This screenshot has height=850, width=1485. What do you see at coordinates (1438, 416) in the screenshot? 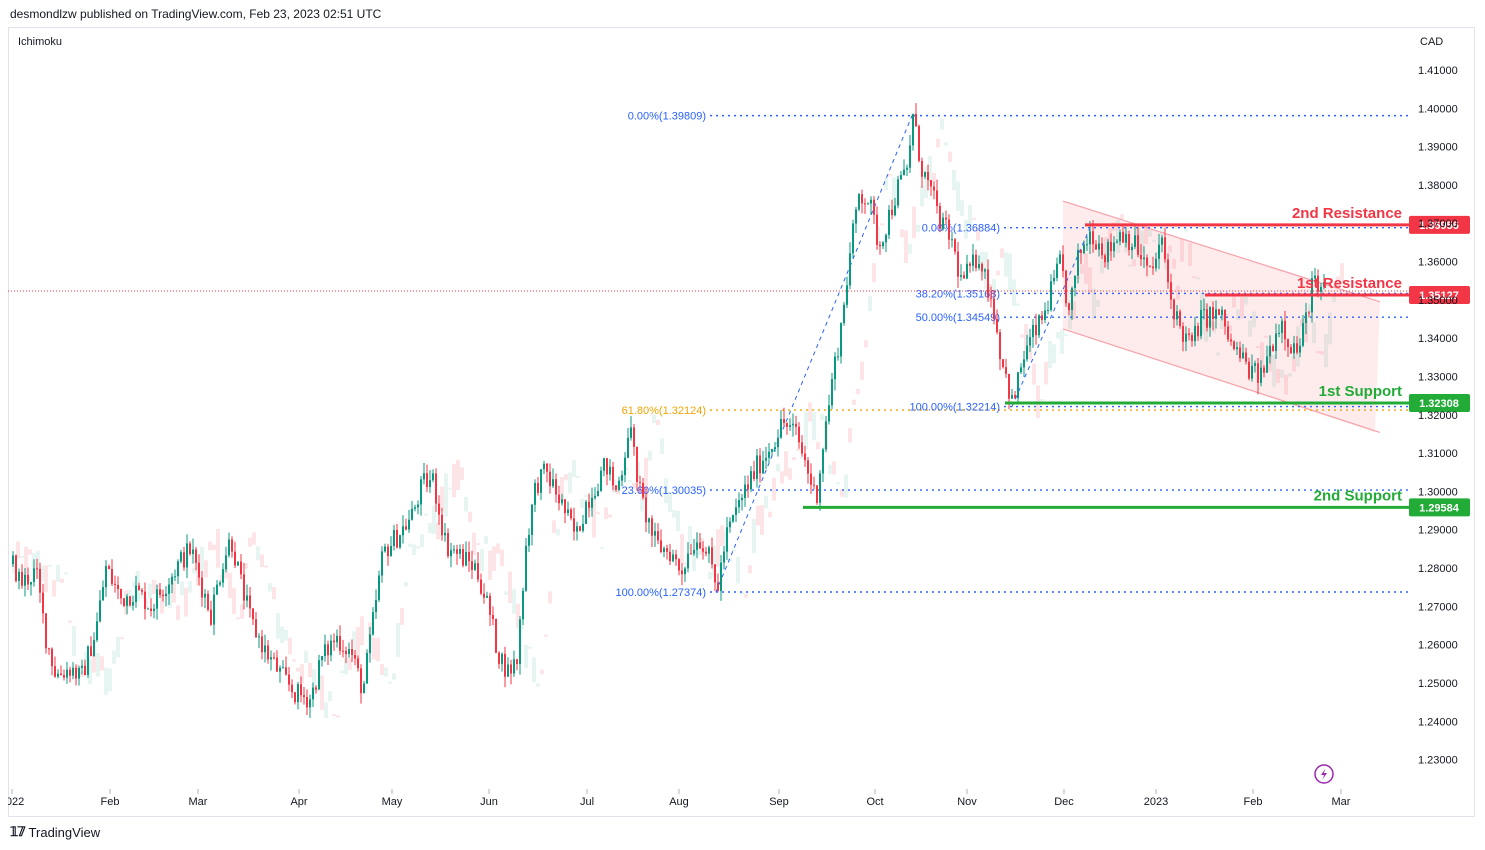
I see `y-tick-label: 1.32000` at bounding box center [1438, 416].